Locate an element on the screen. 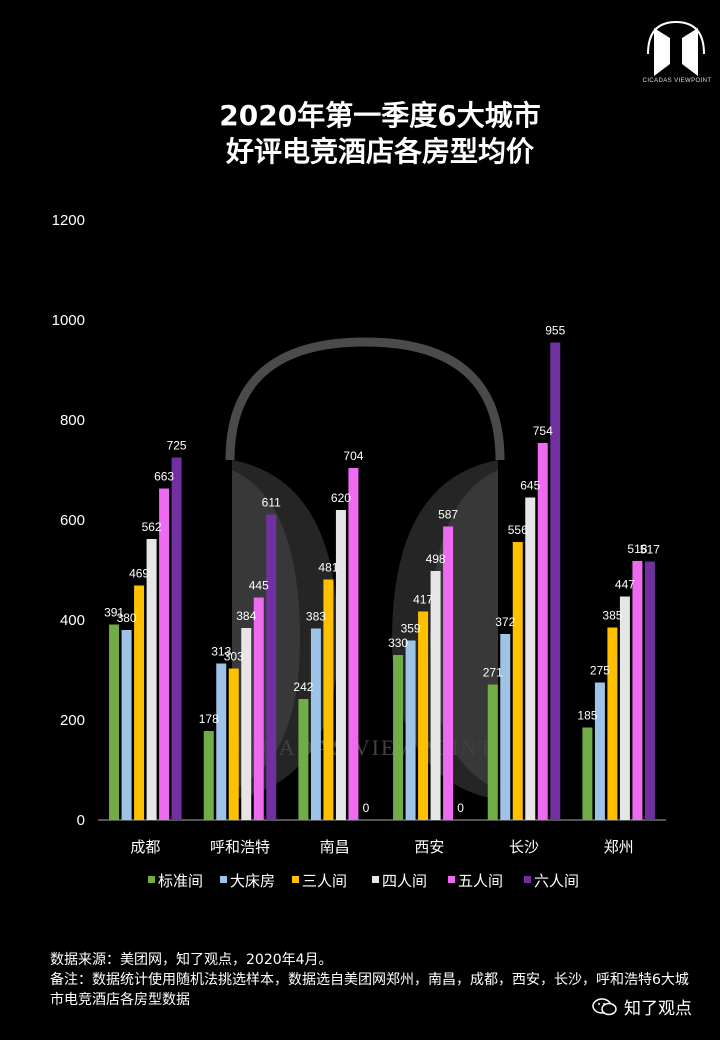 Image resolution: width=720 pixels, height=1040 pixels. brand-signature: 知了观点 is located at coordinates (642, 1006).